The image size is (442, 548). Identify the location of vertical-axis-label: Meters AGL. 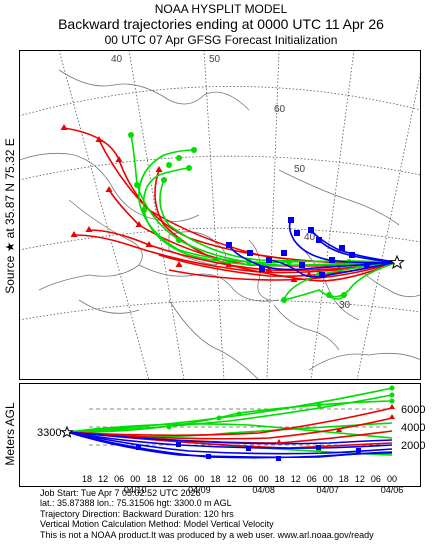
(10, 434).